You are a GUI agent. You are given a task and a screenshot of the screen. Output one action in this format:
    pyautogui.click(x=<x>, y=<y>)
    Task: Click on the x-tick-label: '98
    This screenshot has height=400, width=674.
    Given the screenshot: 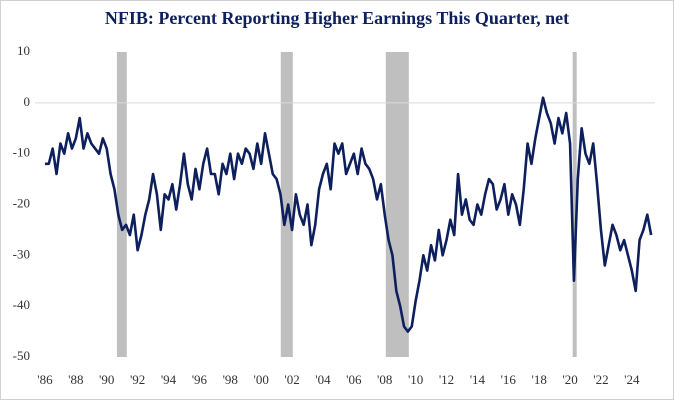 What is the action you would take?
    pyautogui.click(x=230, y=379)
    